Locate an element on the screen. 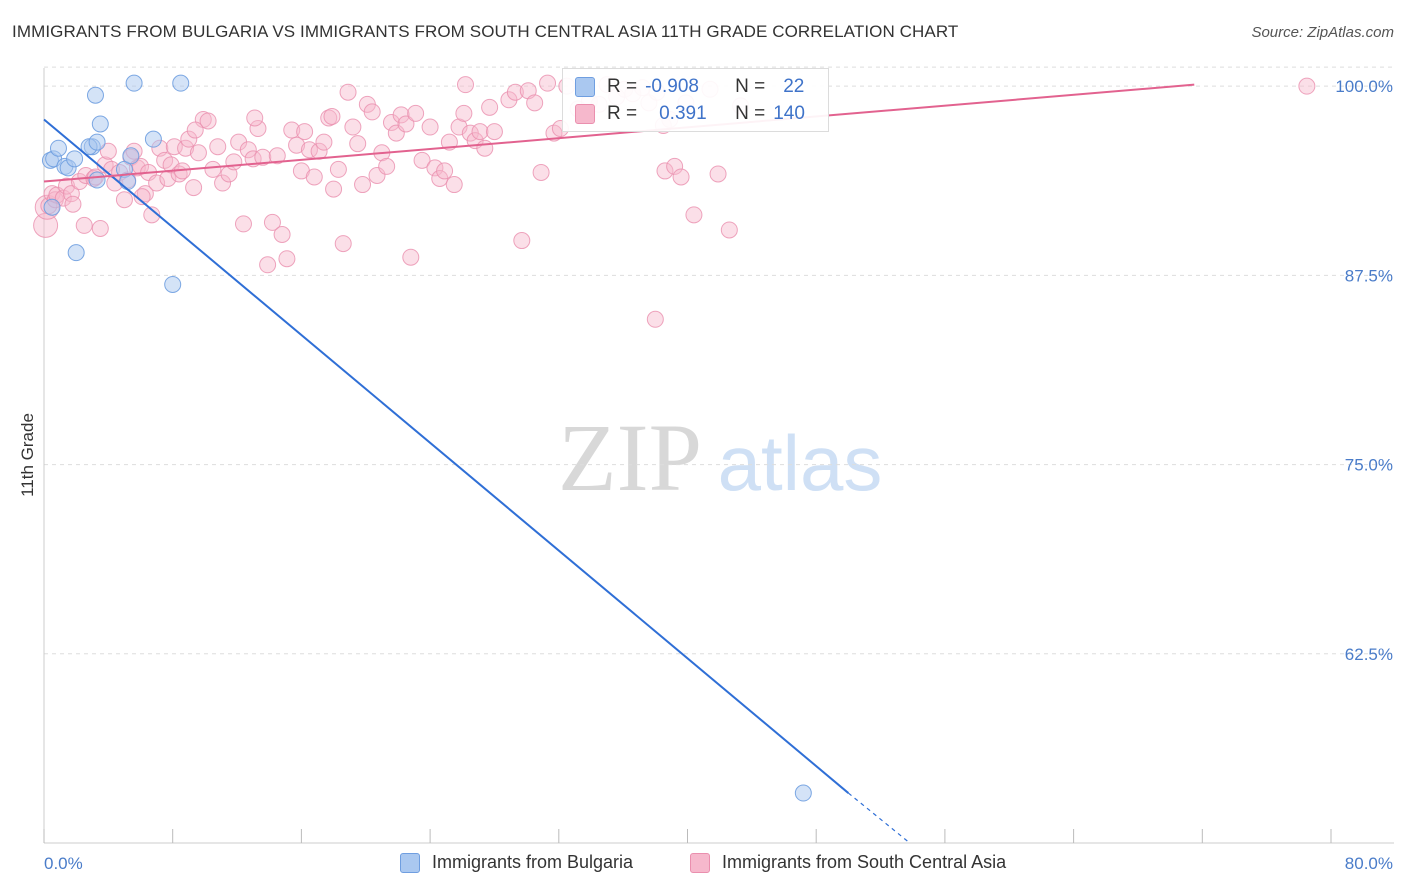  y-tick-label: 87.5% is located at coordinates (1369, 275).